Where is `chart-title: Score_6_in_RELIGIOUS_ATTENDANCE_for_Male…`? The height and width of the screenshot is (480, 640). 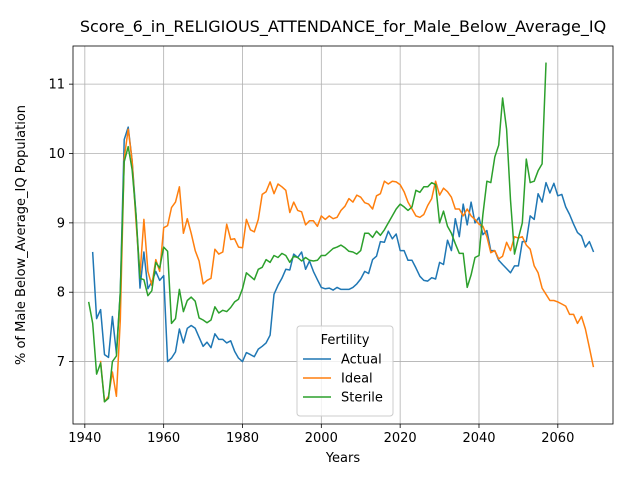 chart-title: Score_6_in_RELIGIOUS_ATTENDANCE_for_Male… is located at coordinates (343, 27).